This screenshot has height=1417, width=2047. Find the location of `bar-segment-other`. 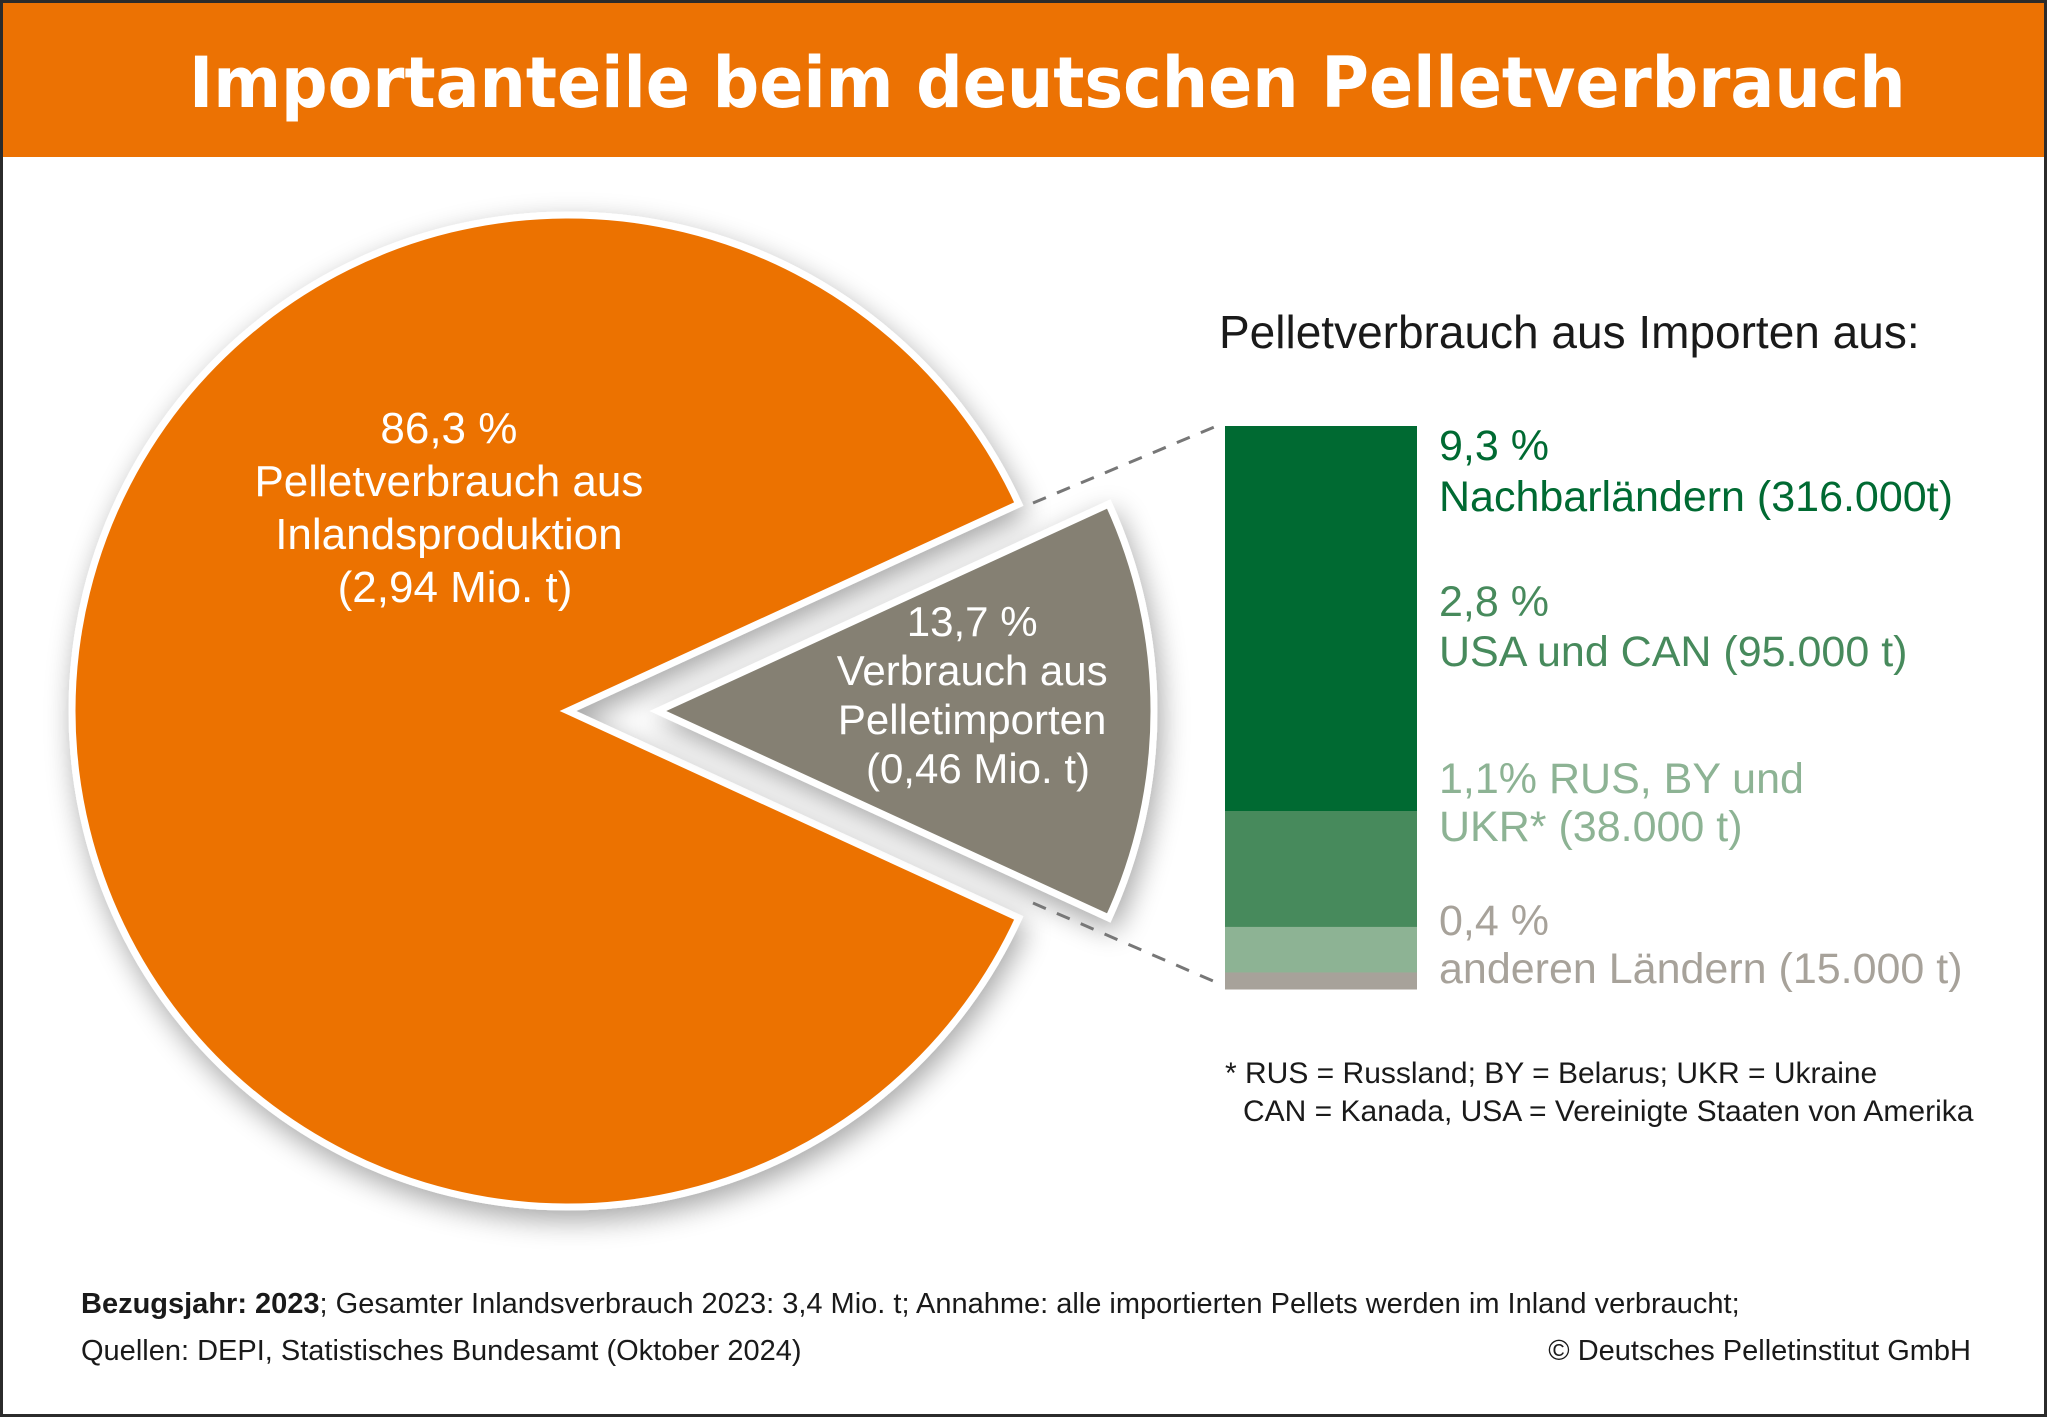

bar-segment-other is located at coordinates (1321, 981).